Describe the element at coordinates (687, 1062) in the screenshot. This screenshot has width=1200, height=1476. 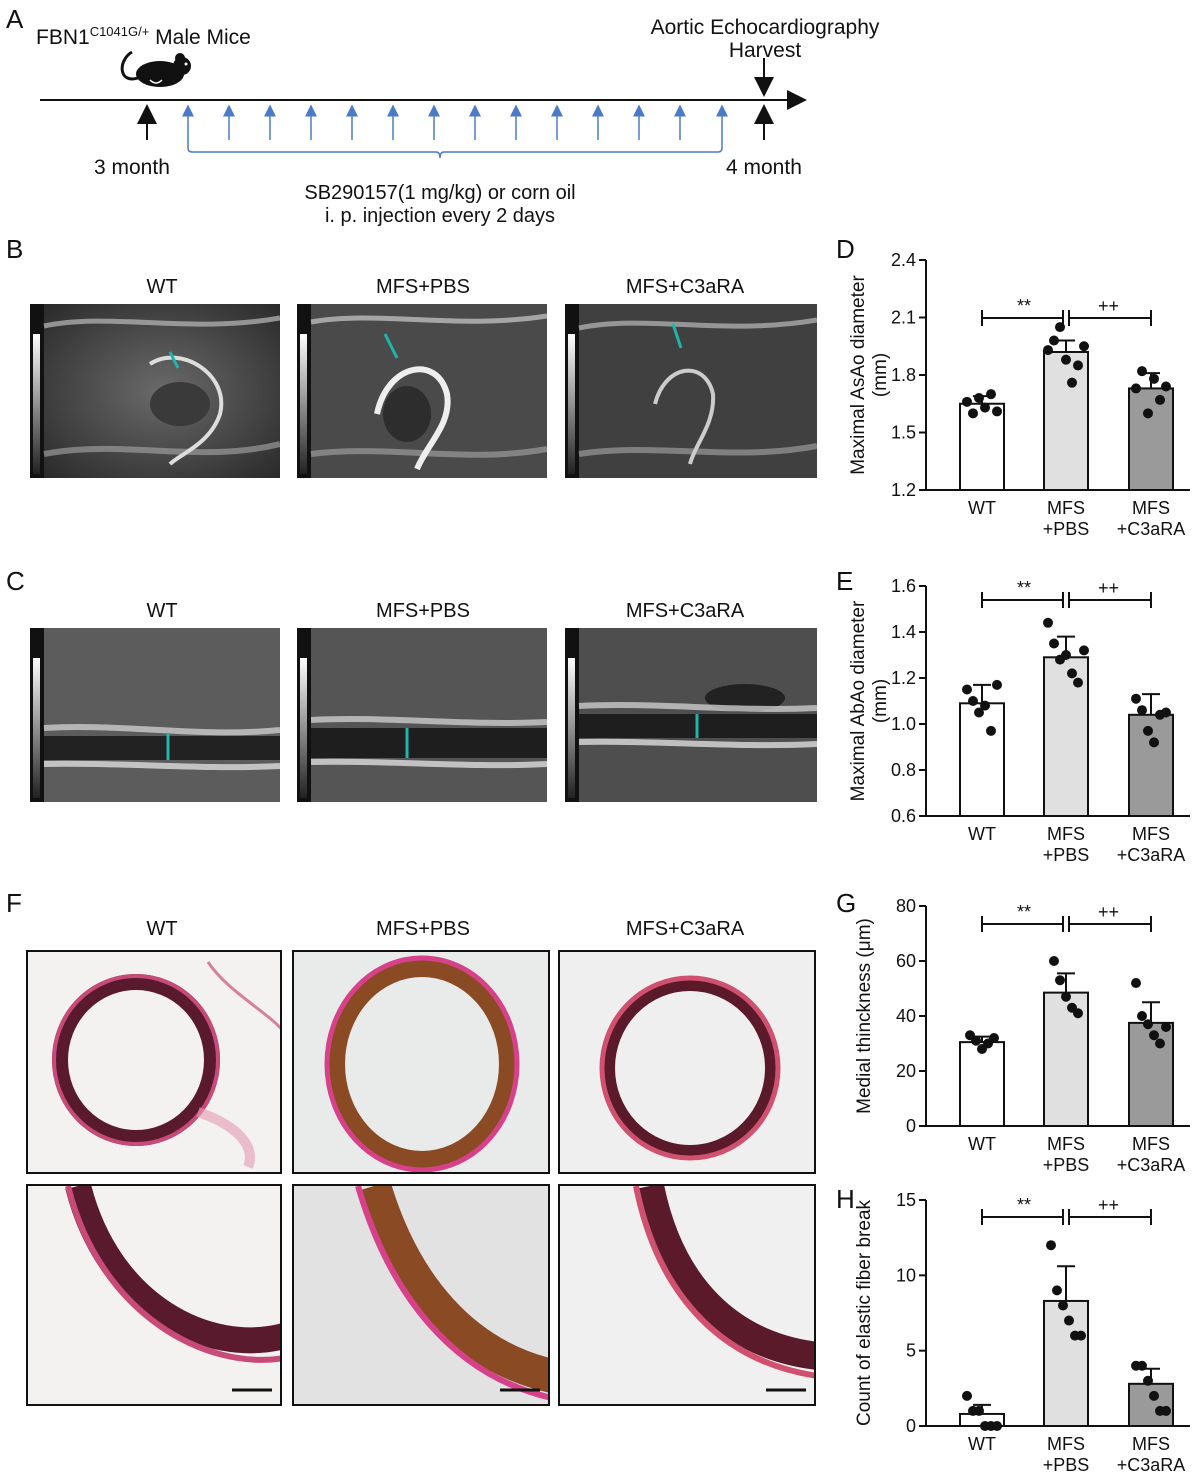
I see `histology-f-mfs-c3ara-overview` at that location.